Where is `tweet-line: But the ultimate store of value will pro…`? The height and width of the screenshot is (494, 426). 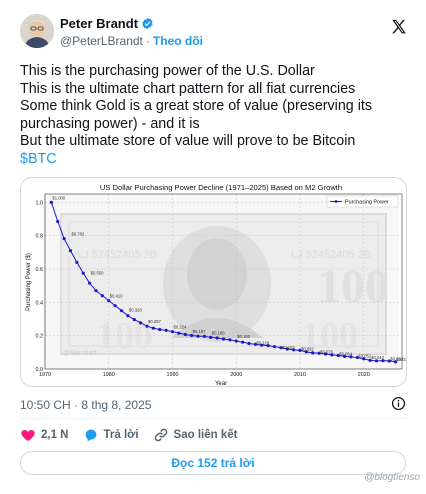 tweet-line: But the ultimate store of value will pro… is located at coordinates (188, 141).